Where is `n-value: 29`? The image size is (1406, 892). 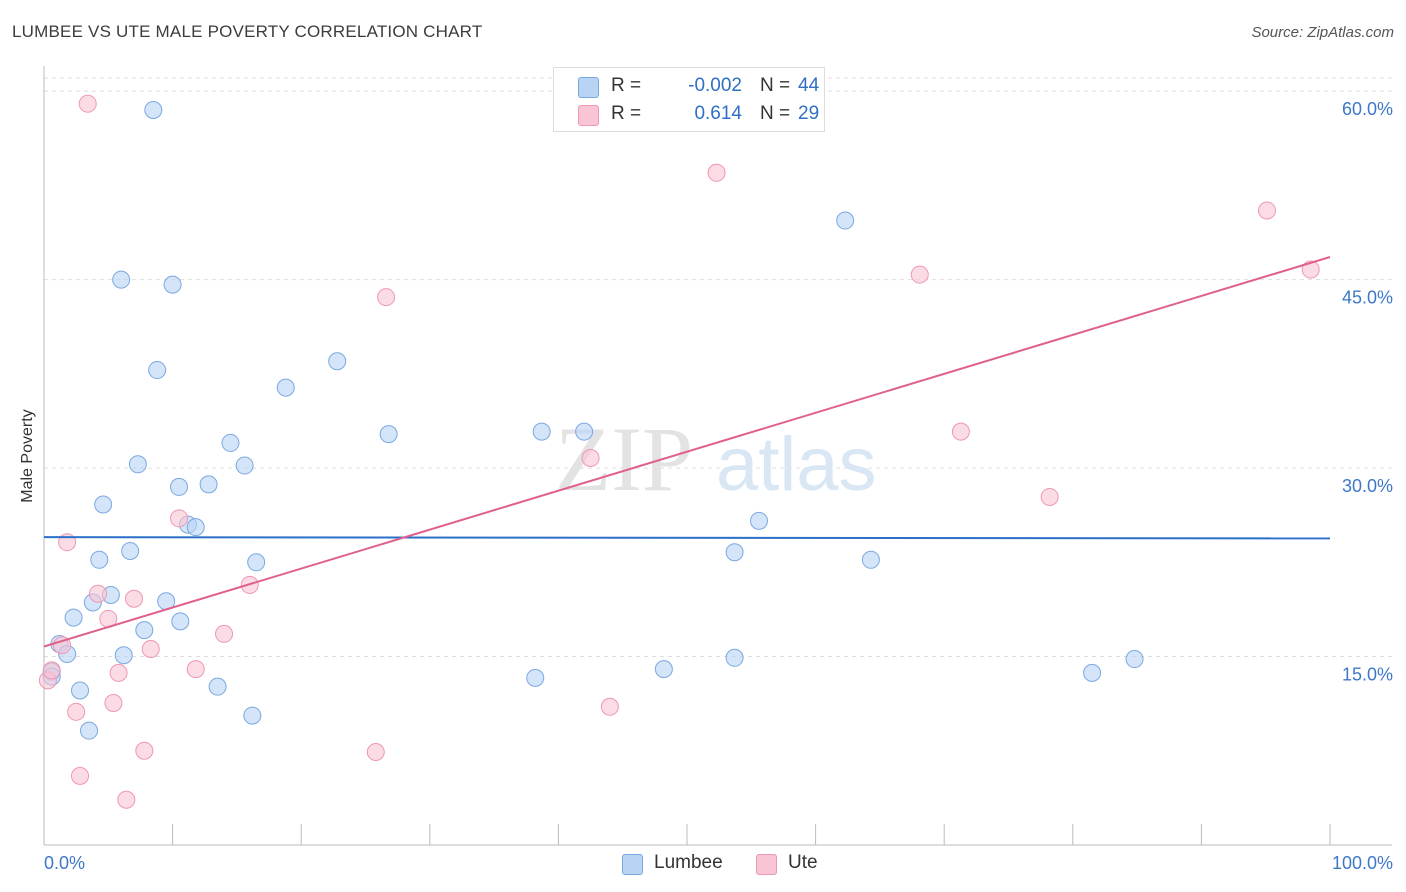
n-value: 29 is located at coordinates (809, 113).